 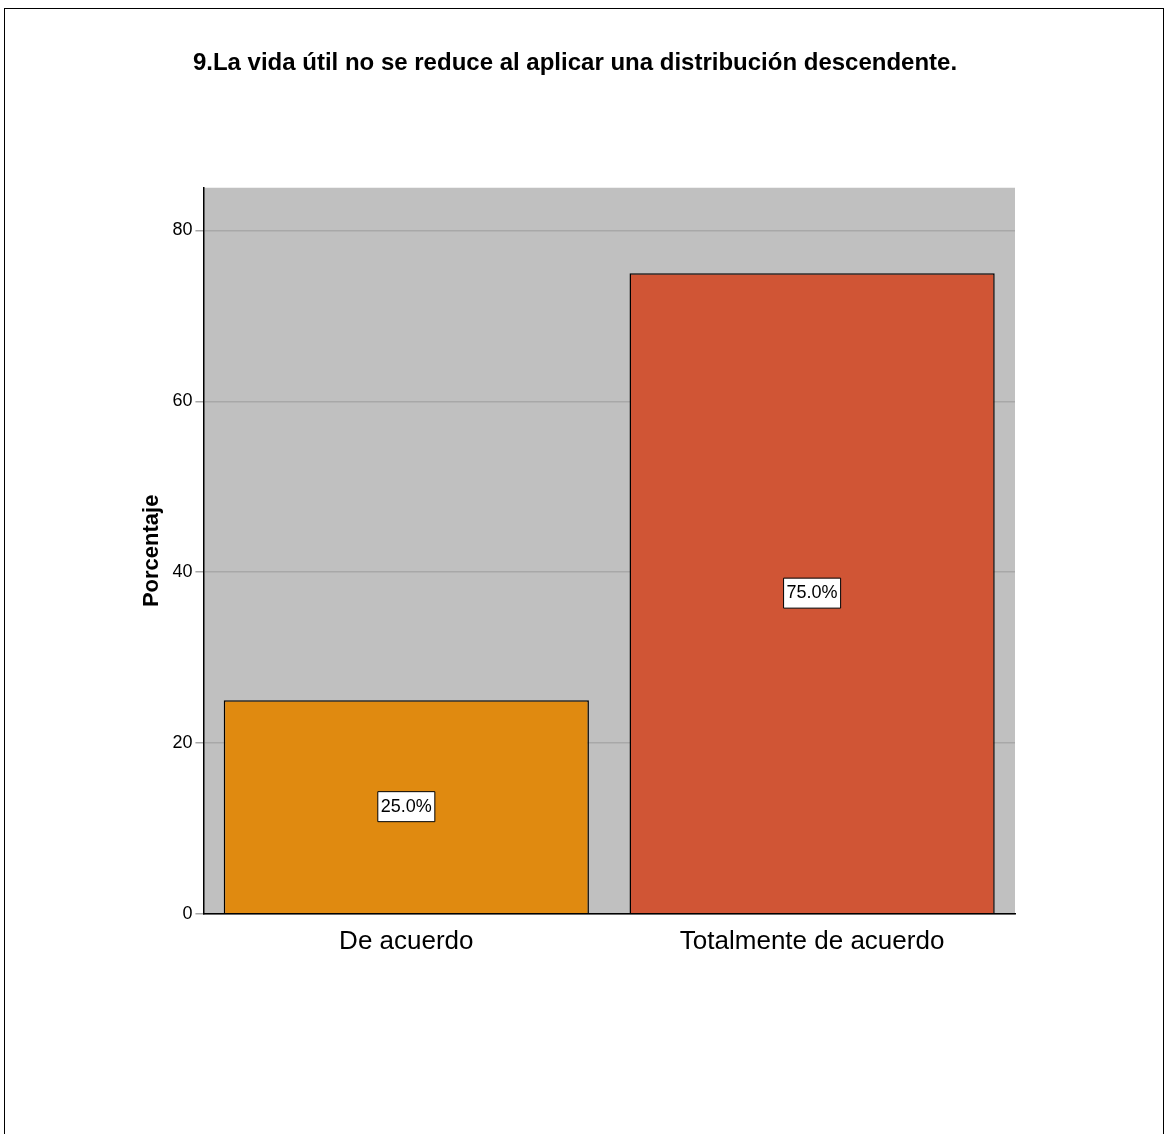 What do you see at coordinates (182, 571) in the screenshot?
I see `y-tick-label: 40` at bounding box center [182, 571].